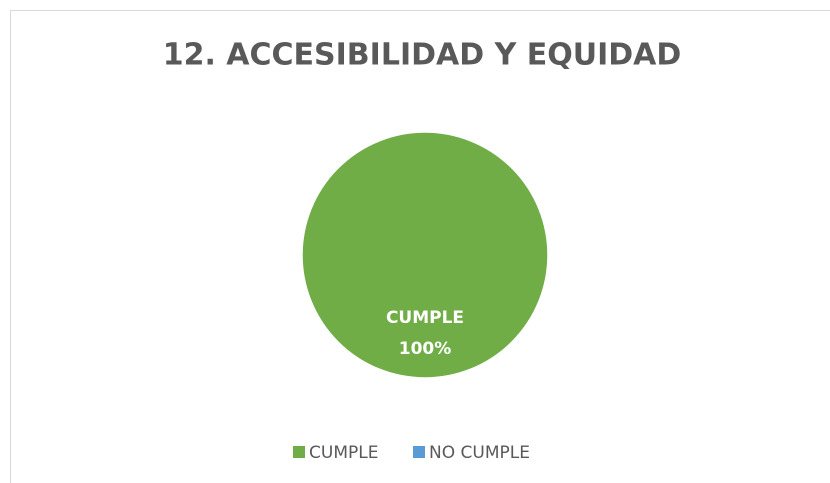 The width and height of the screenshot is (830, 483). I want to click on legend-label: CUMPLE, so click(343, 453).